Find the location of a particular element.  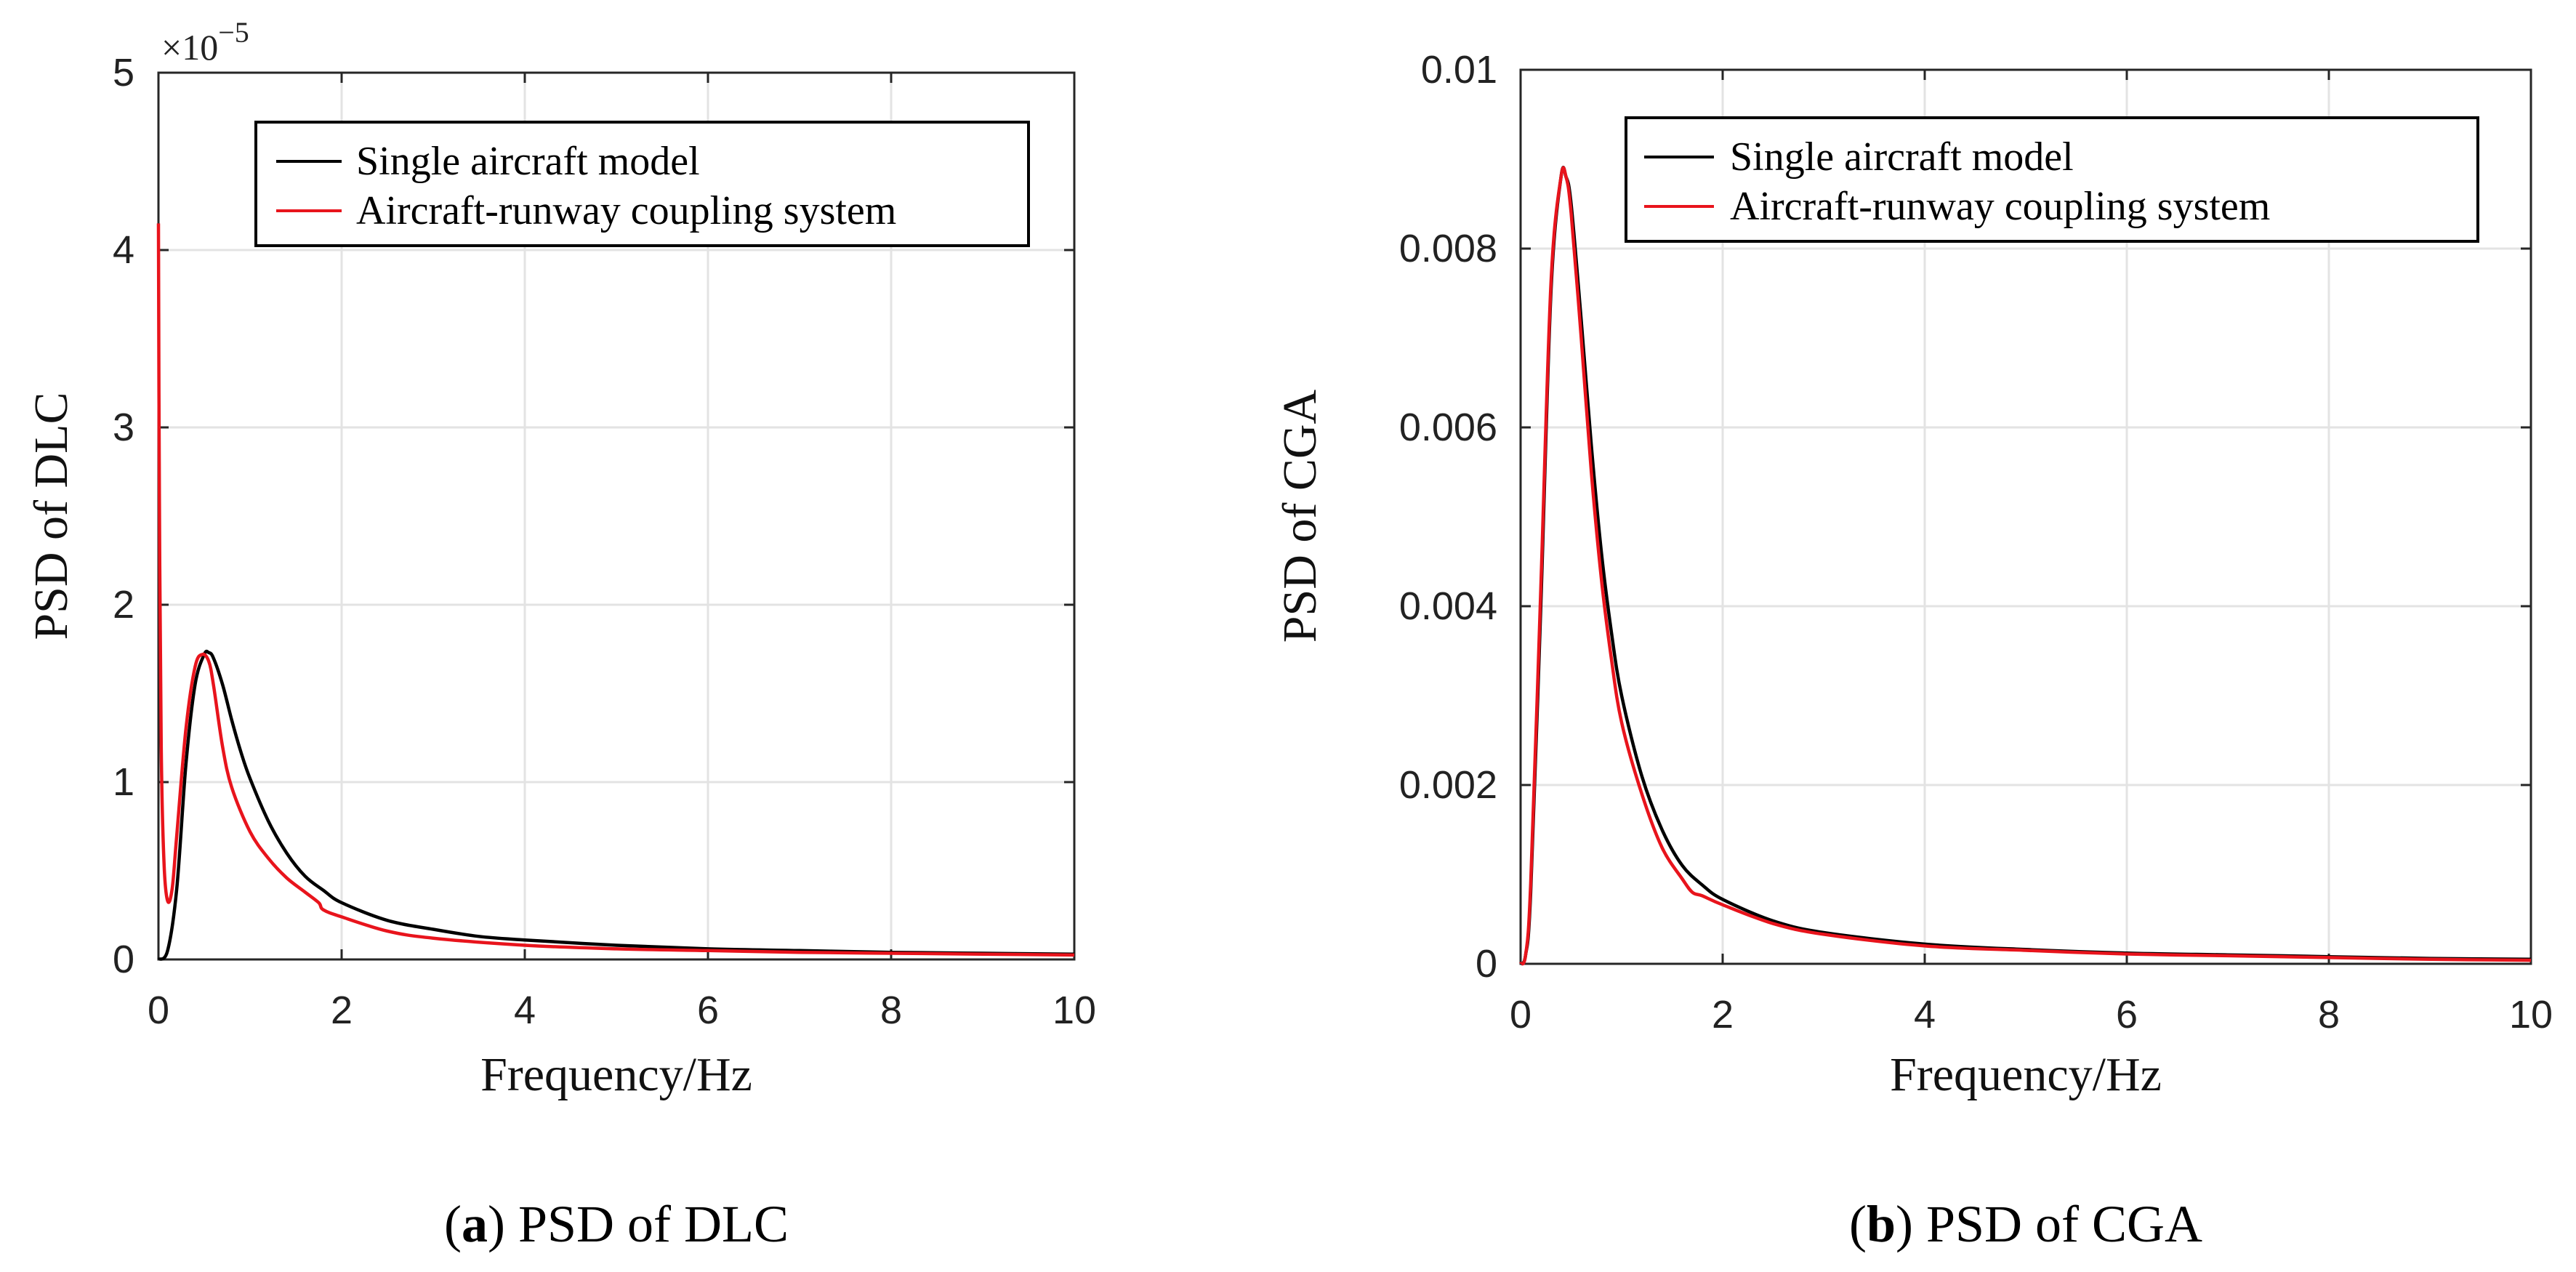

caption-a: (a) PSD of DLC is located at coordinates (616, 1224).